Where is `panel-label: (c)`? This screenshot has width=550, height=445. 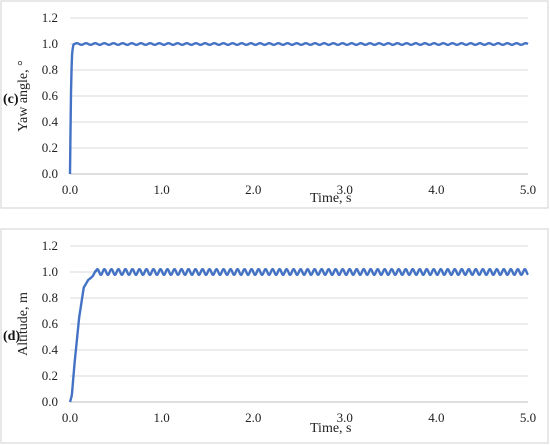
panel-label: (c) is located at coordinates (11, 99).